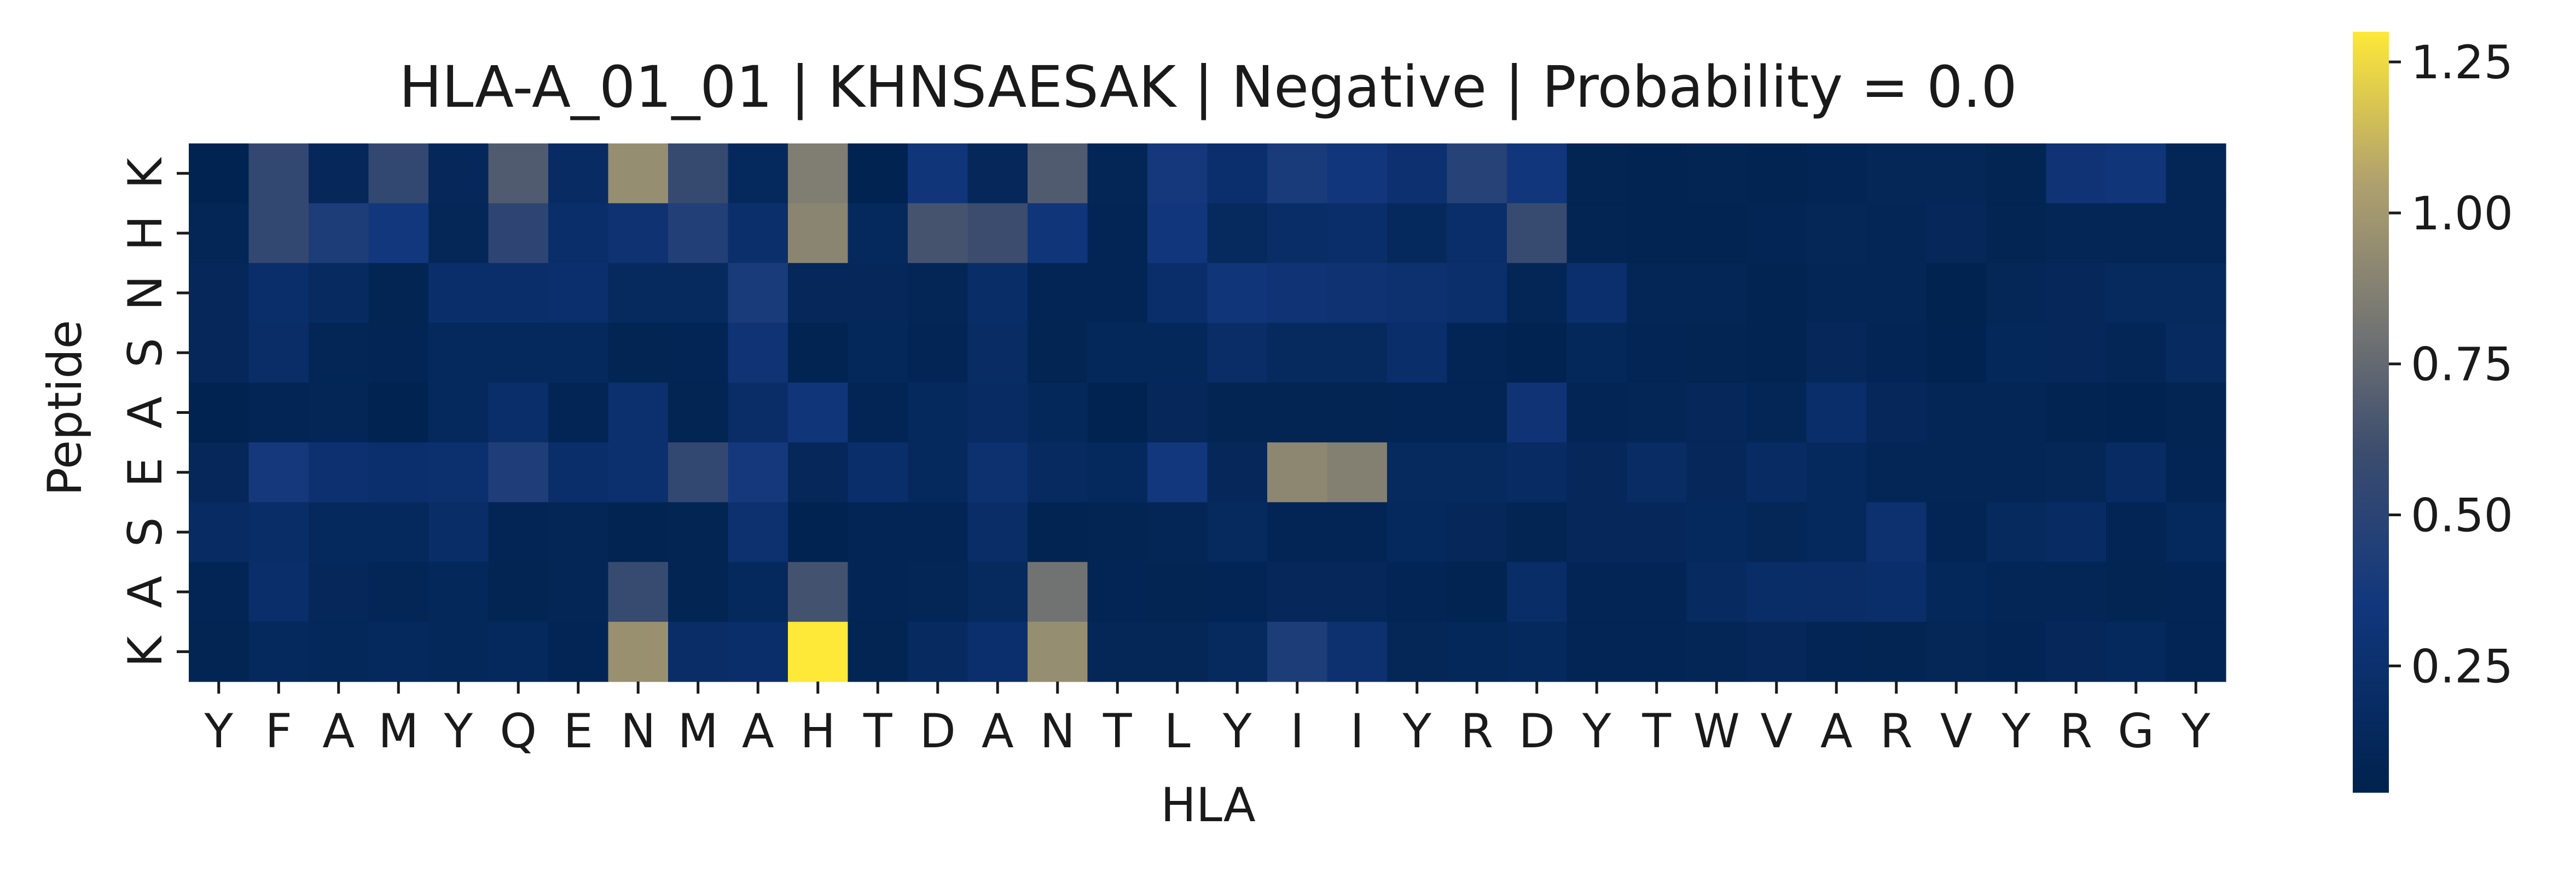 This screenshot has width=2576, height=871. I want to click on y-axis-label: Peptide, so click(65, 407).